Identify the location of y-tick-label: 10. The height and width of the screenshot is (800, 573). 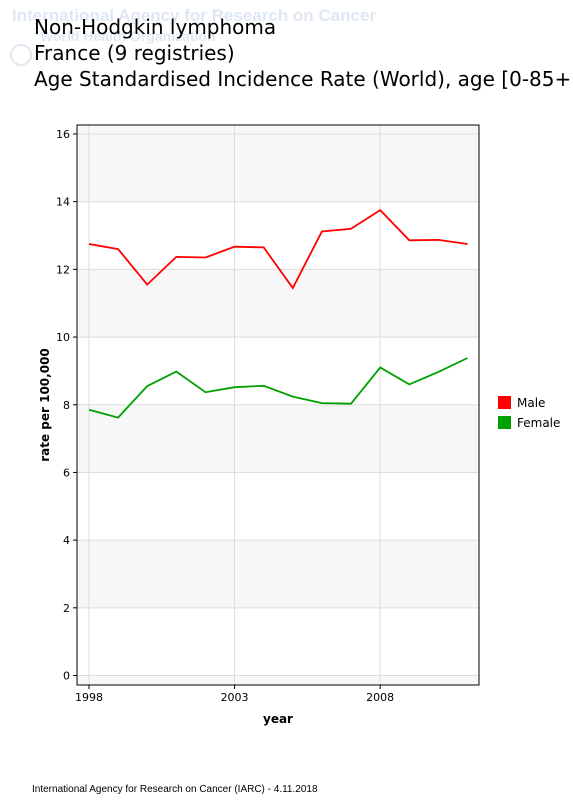
(63, 337).